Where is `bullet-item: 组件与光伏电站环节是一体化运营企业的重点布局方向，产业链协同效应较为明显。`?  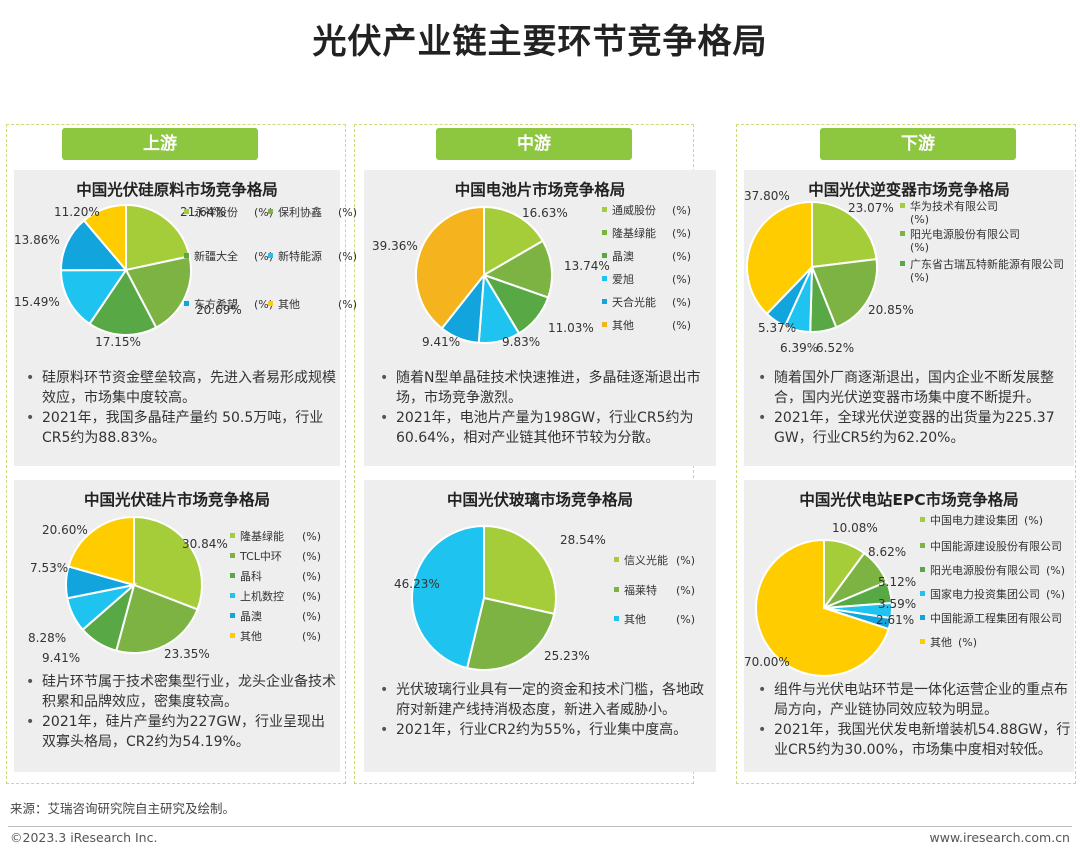
bullet-item: 组件与光伏电站环节是一体化运营企业的重点布局方向，产业链协同效应较为明显。 is located at coordinates (913, 700).